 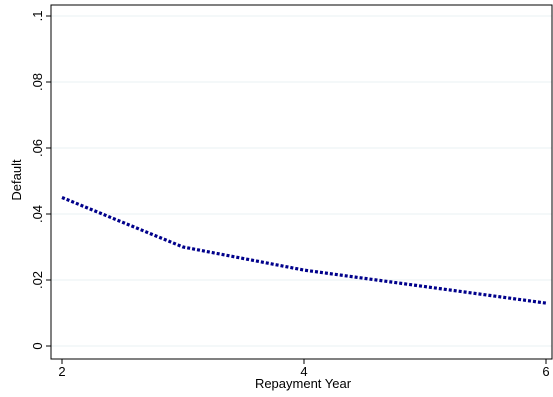 I want to click on y-tick-label: .02, so click(x=37, y=280).